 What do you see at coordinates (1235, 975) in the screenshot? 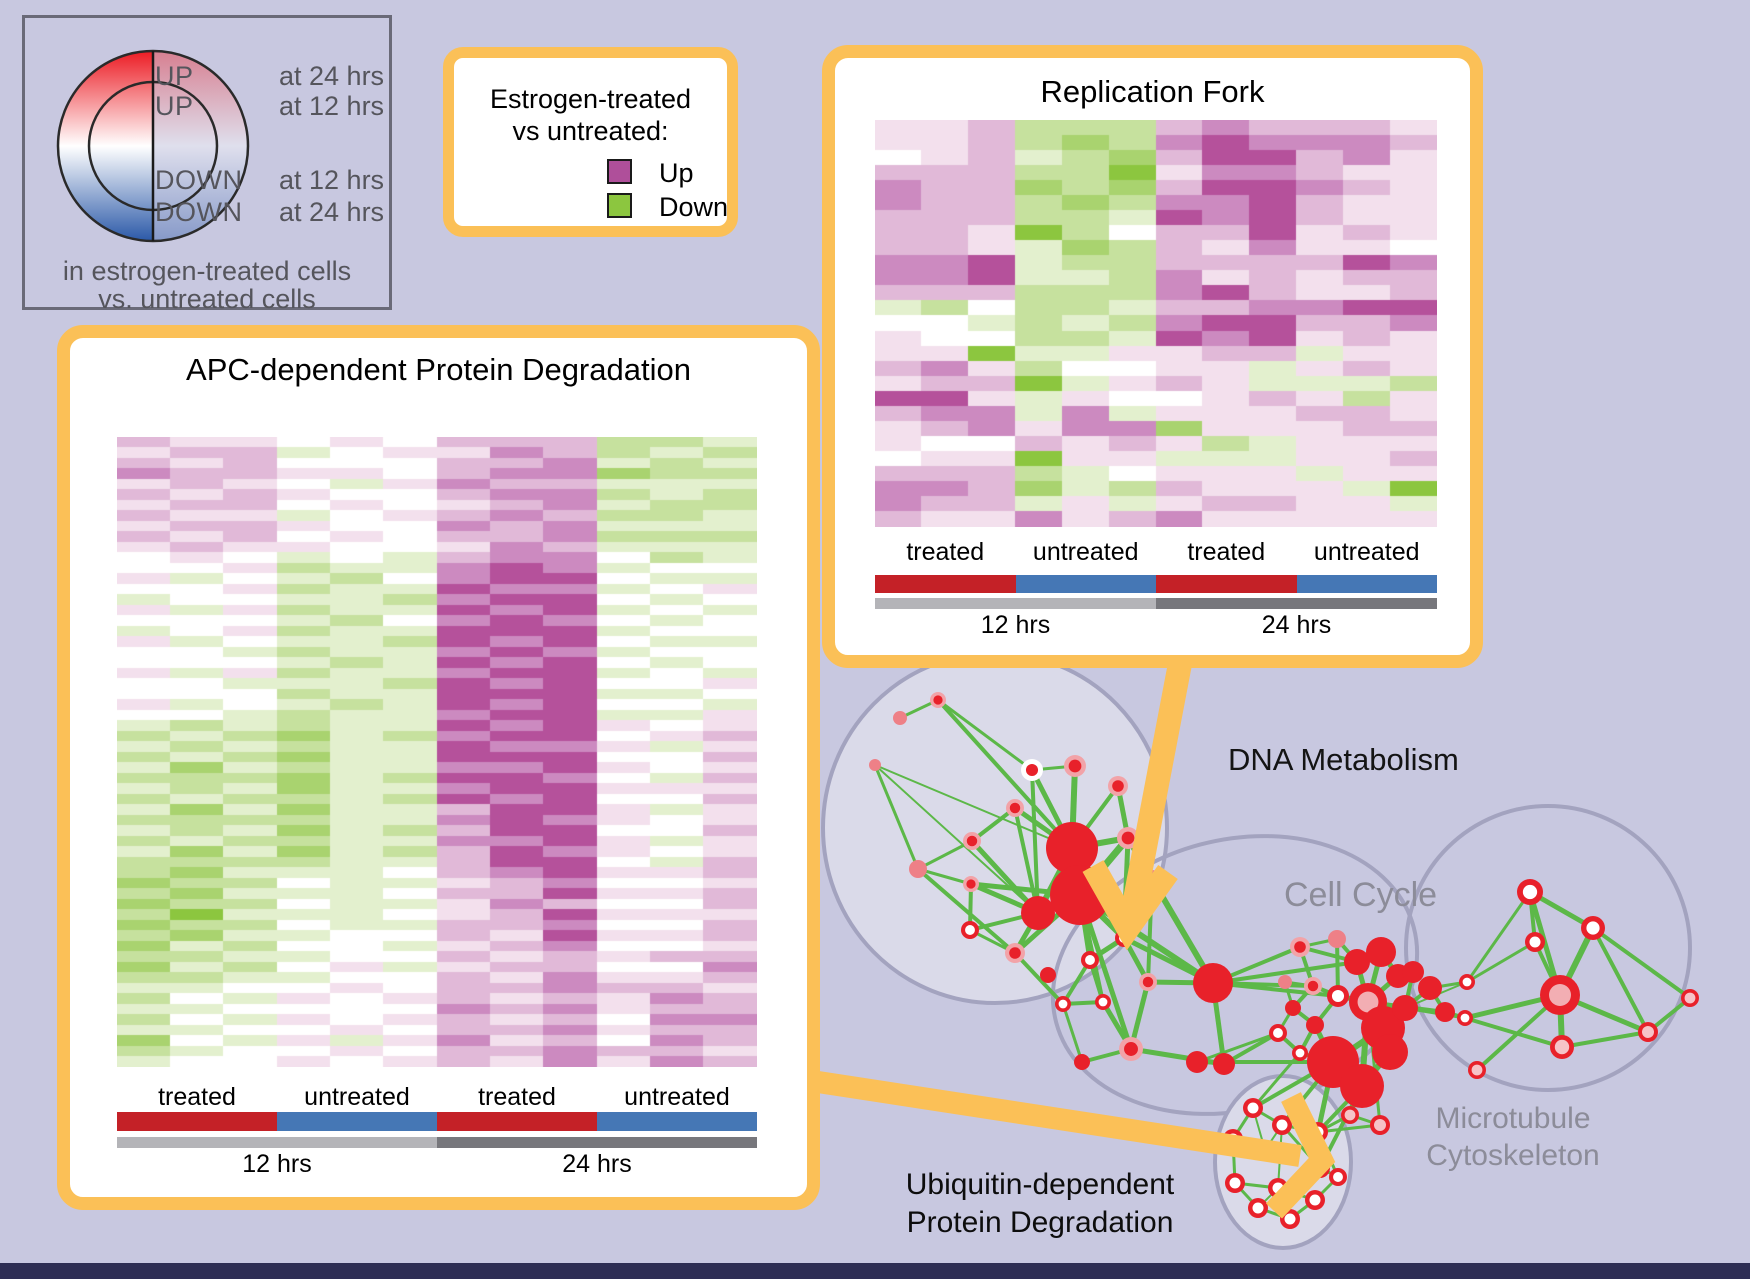
I see `cluster-cell-cycle` at bounding box center [1235, 975].